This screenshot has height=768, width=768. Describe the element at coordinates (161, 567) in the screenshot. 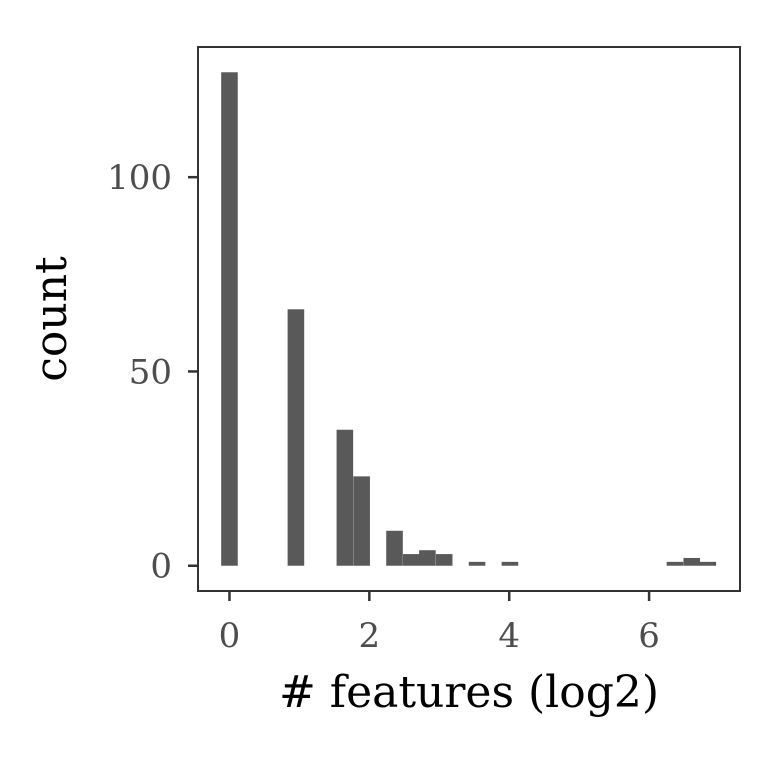

I see `y-tick-label-0: 0` at that location.